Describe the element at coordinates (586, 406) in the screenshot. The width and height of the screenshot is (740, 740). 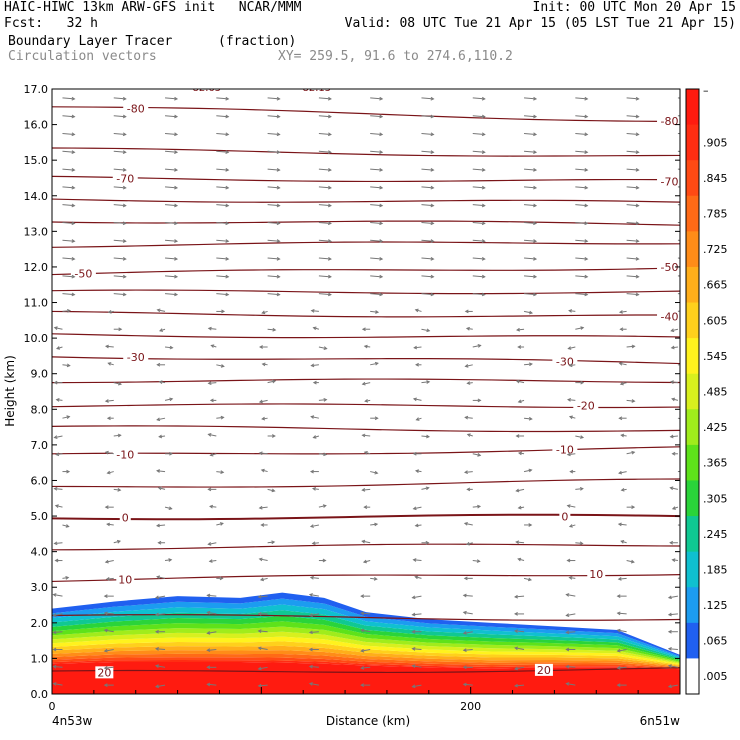
I see `contour-label: -20` at that location.